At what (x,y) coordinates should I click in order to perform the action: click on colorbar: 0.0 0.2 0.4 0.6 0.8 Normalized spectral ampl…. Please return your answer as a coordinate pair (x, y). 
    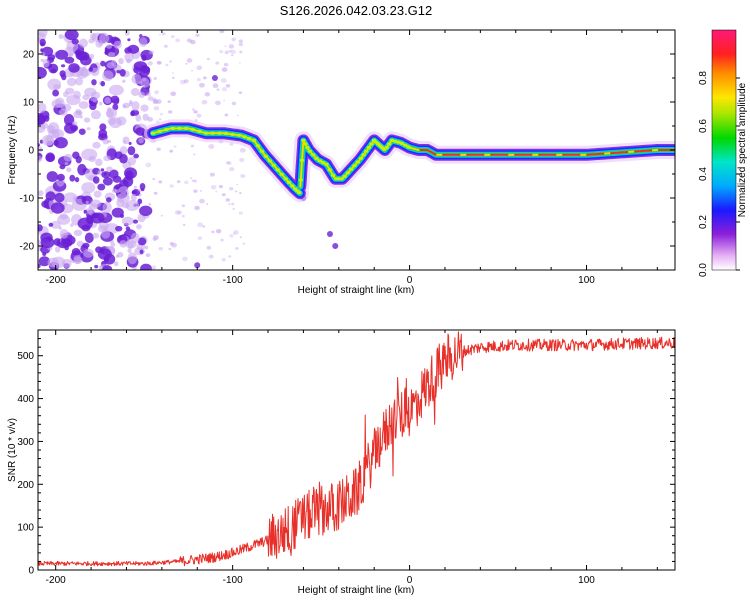
    Looking at the image, I should click on (723, 153).